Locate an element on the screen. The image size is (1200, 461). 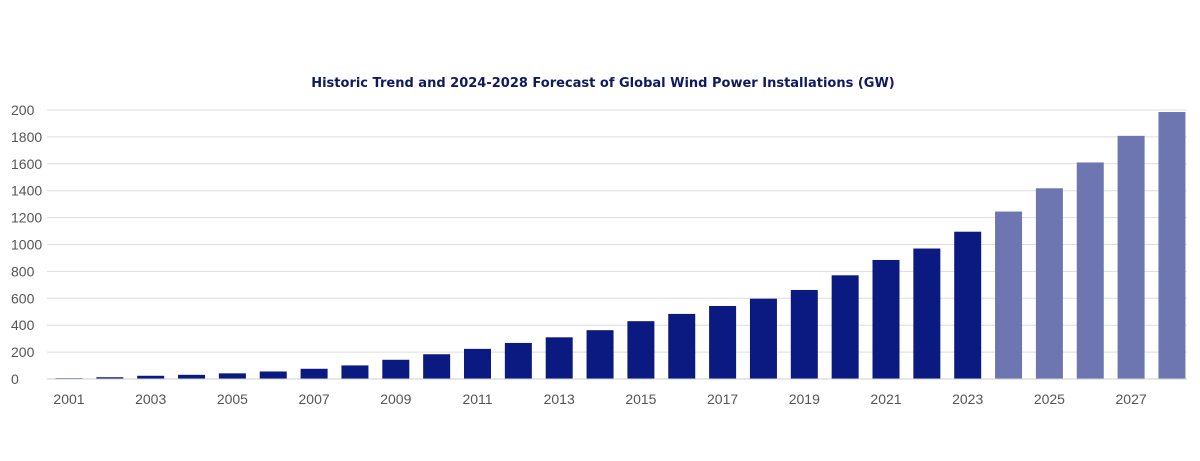
x-tick-label: 2021 is located at coordinates (885, 399).